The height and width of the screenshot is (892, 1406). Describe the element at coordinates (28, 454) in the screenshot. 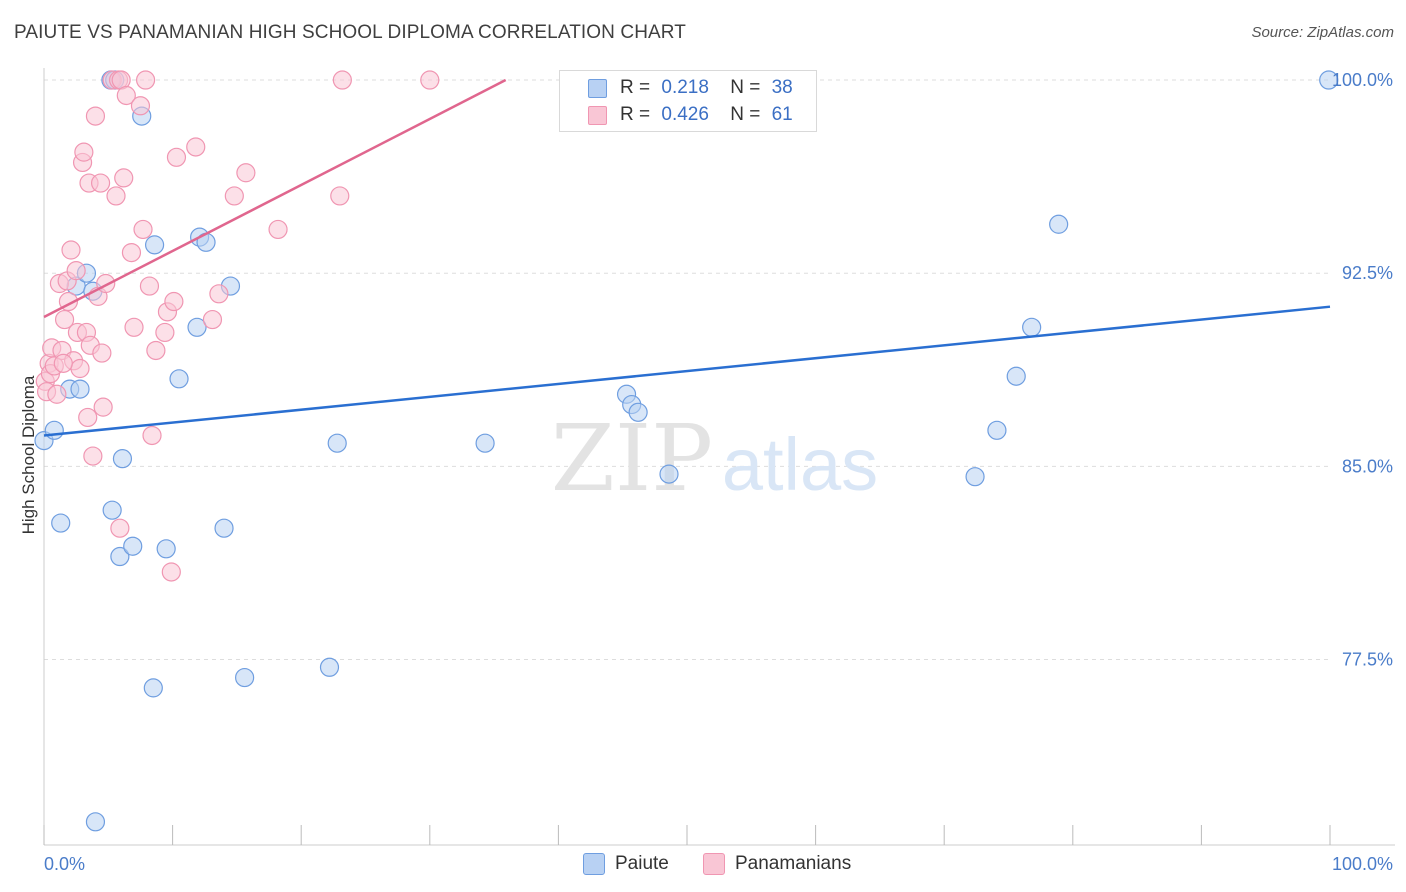

I see `y-axis-title: High School Diploma` at that location.